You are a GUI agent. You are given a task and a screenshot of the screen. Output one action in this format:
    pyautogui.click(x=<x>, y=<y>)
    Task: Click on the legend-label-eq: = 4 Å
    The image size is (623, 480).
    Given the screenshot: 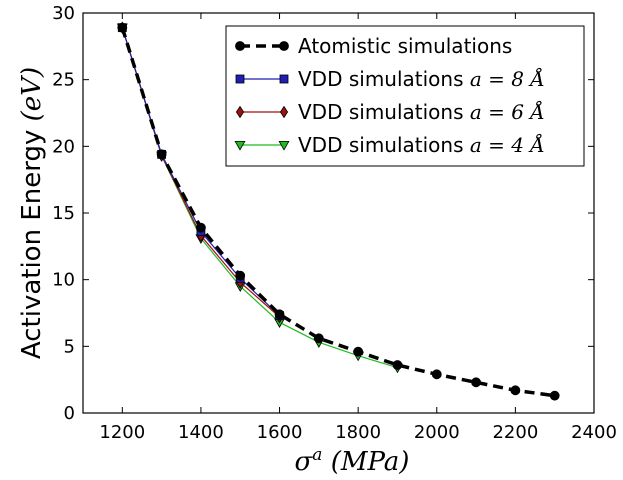 What is the action you would take?
    pyautogui.click(x=513, y=144)
    